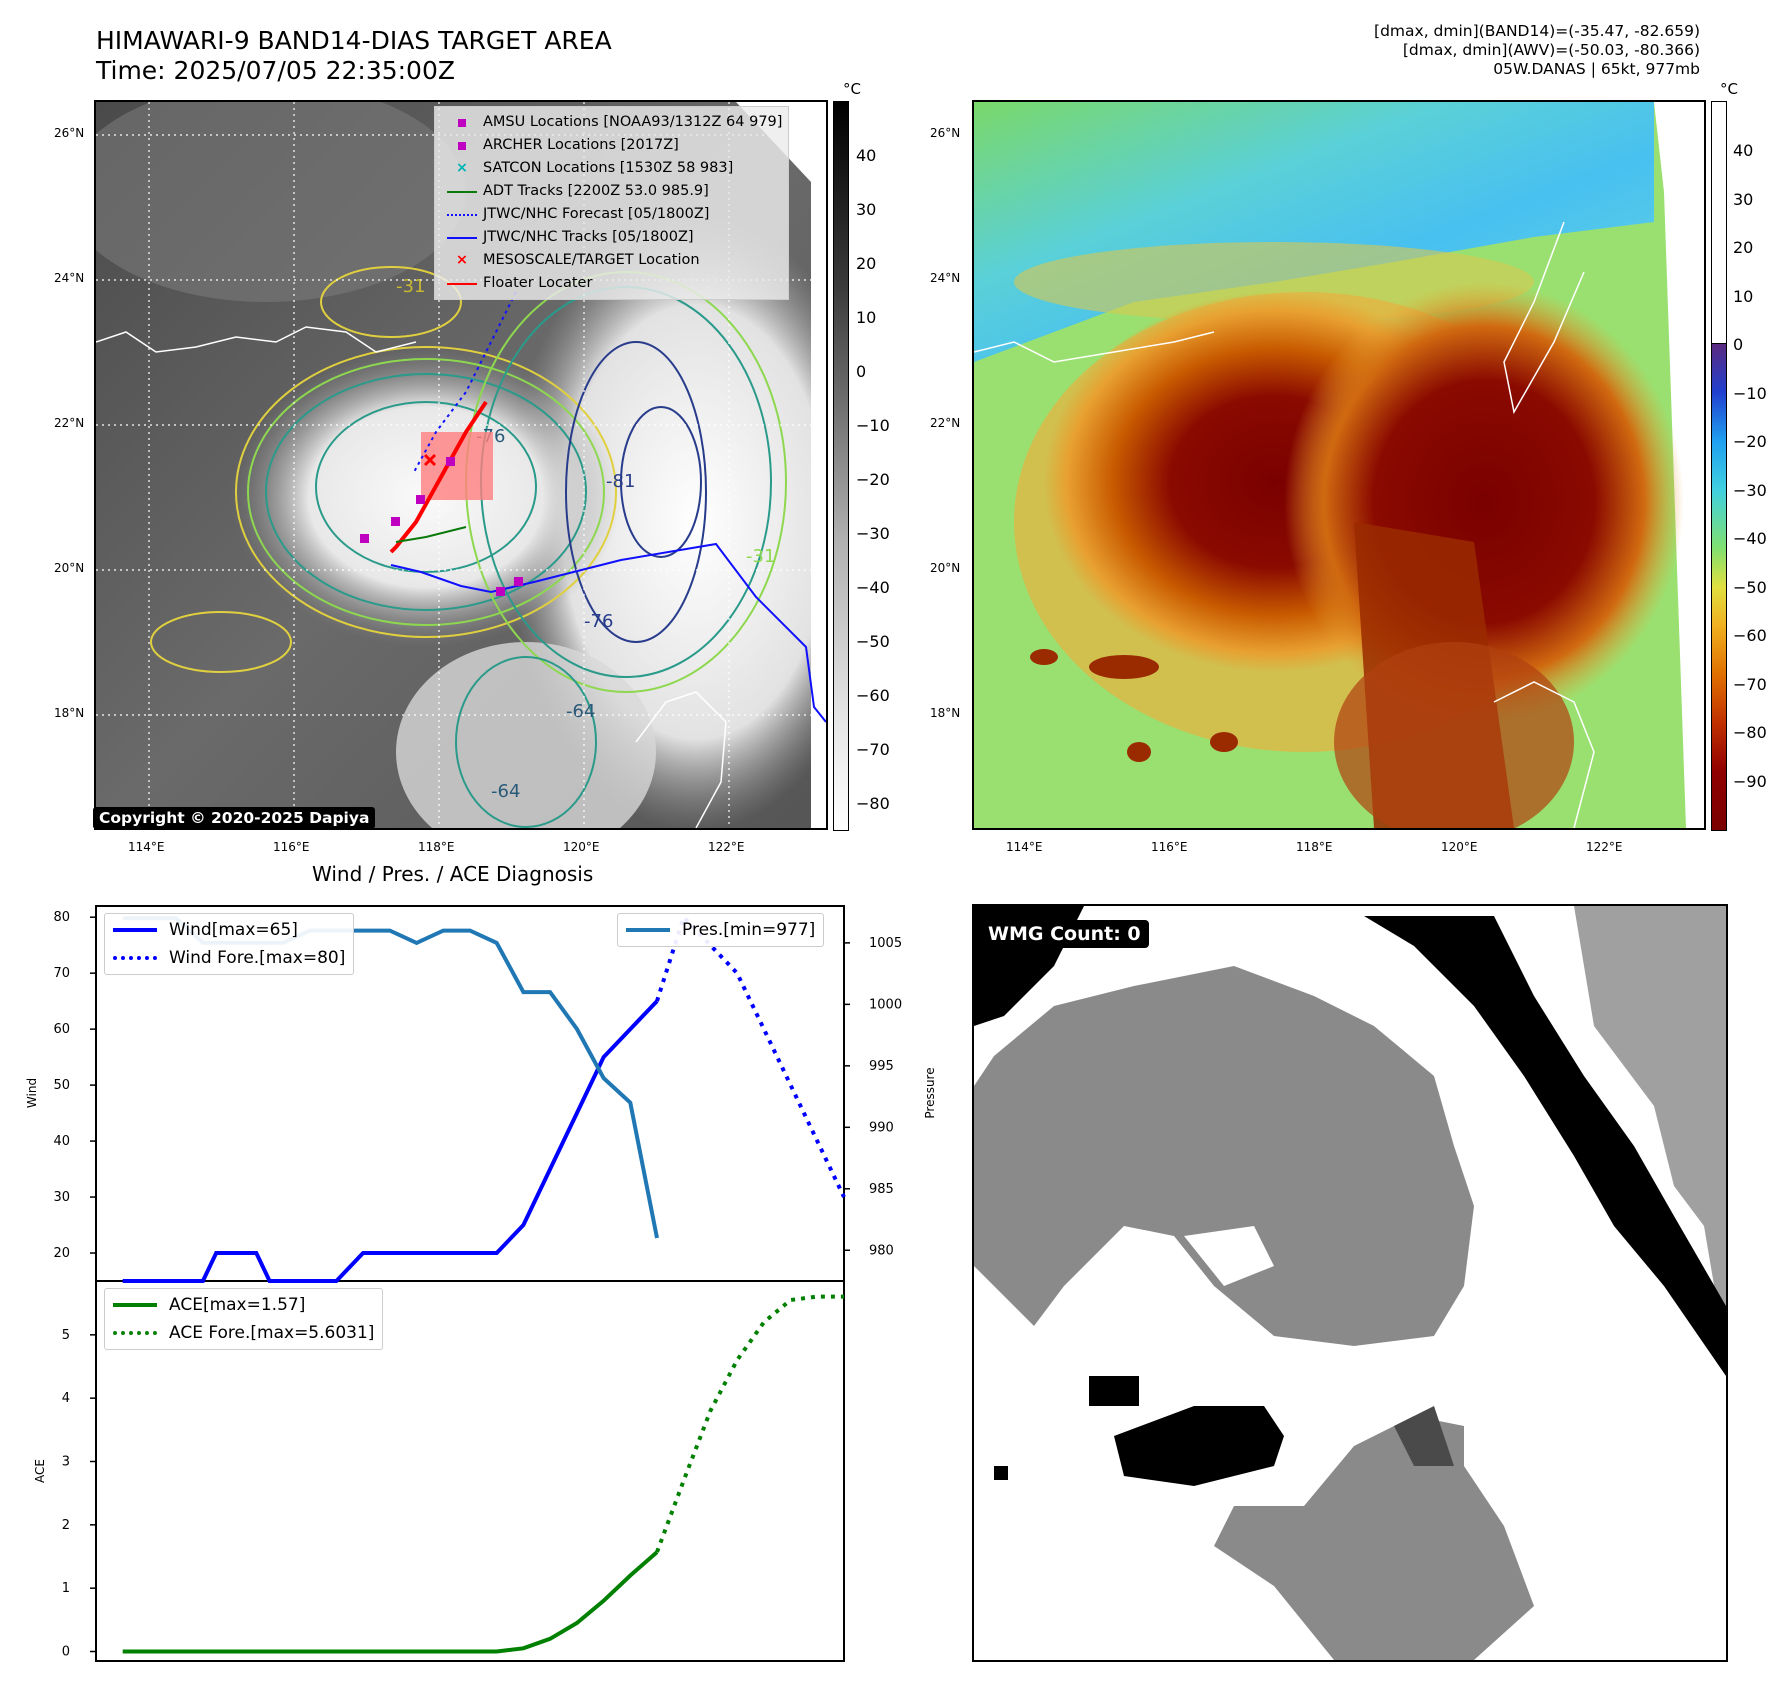  What do you see at coordinates (40, 1471) in the screenshot?
I see `ace-axis-label: ACE` at bounding box center [40, 1471].